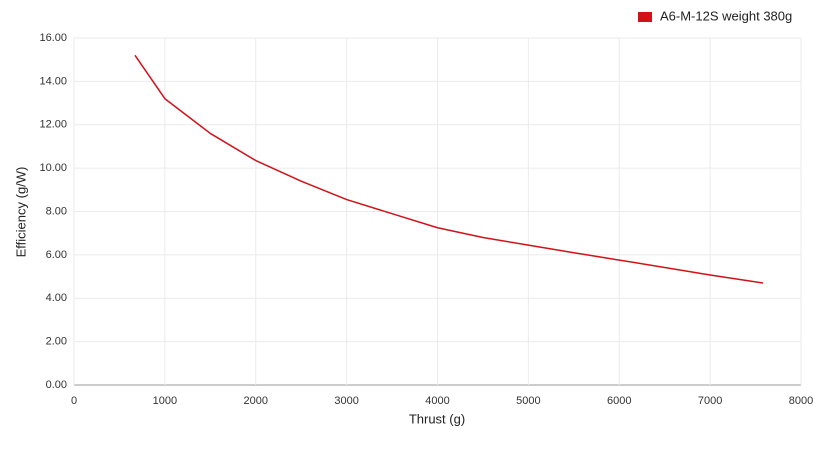 This screenshot has width=840, height=458. Describe the element at coordinates (53, 81) in the screenshot. I see `y-tick-label: 14.00` at that location.